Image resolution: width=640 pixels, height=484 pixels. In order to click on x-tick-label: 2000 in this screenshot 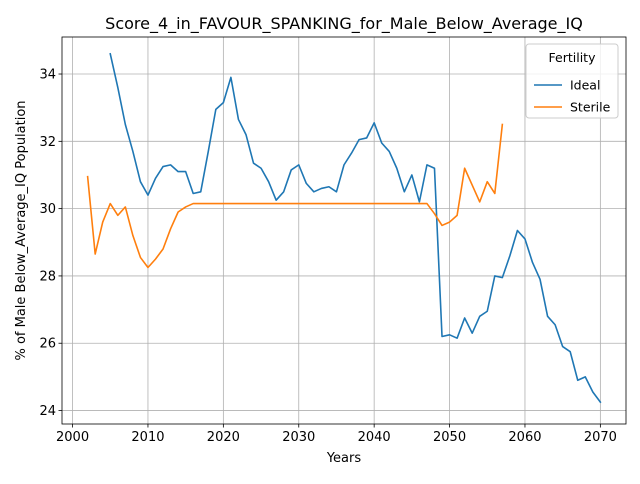, I will do `click(72, 437)`.